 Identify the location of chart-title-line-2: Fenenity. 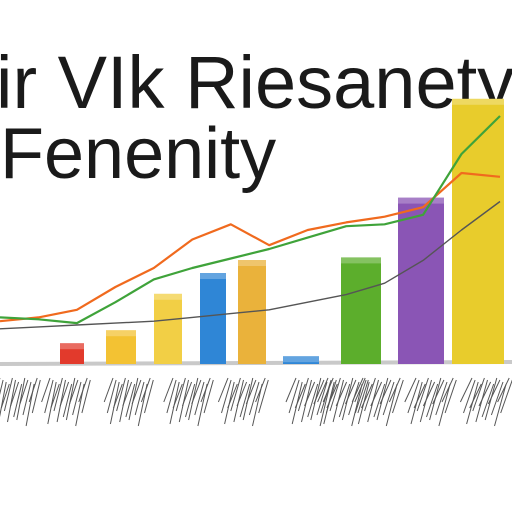
(138, 154).